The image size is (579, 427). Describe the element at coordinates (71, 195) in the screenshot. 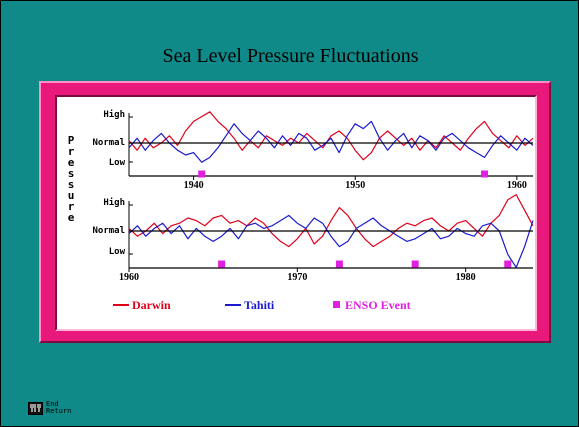

I see `y-axis-title-letter: u` at that location.